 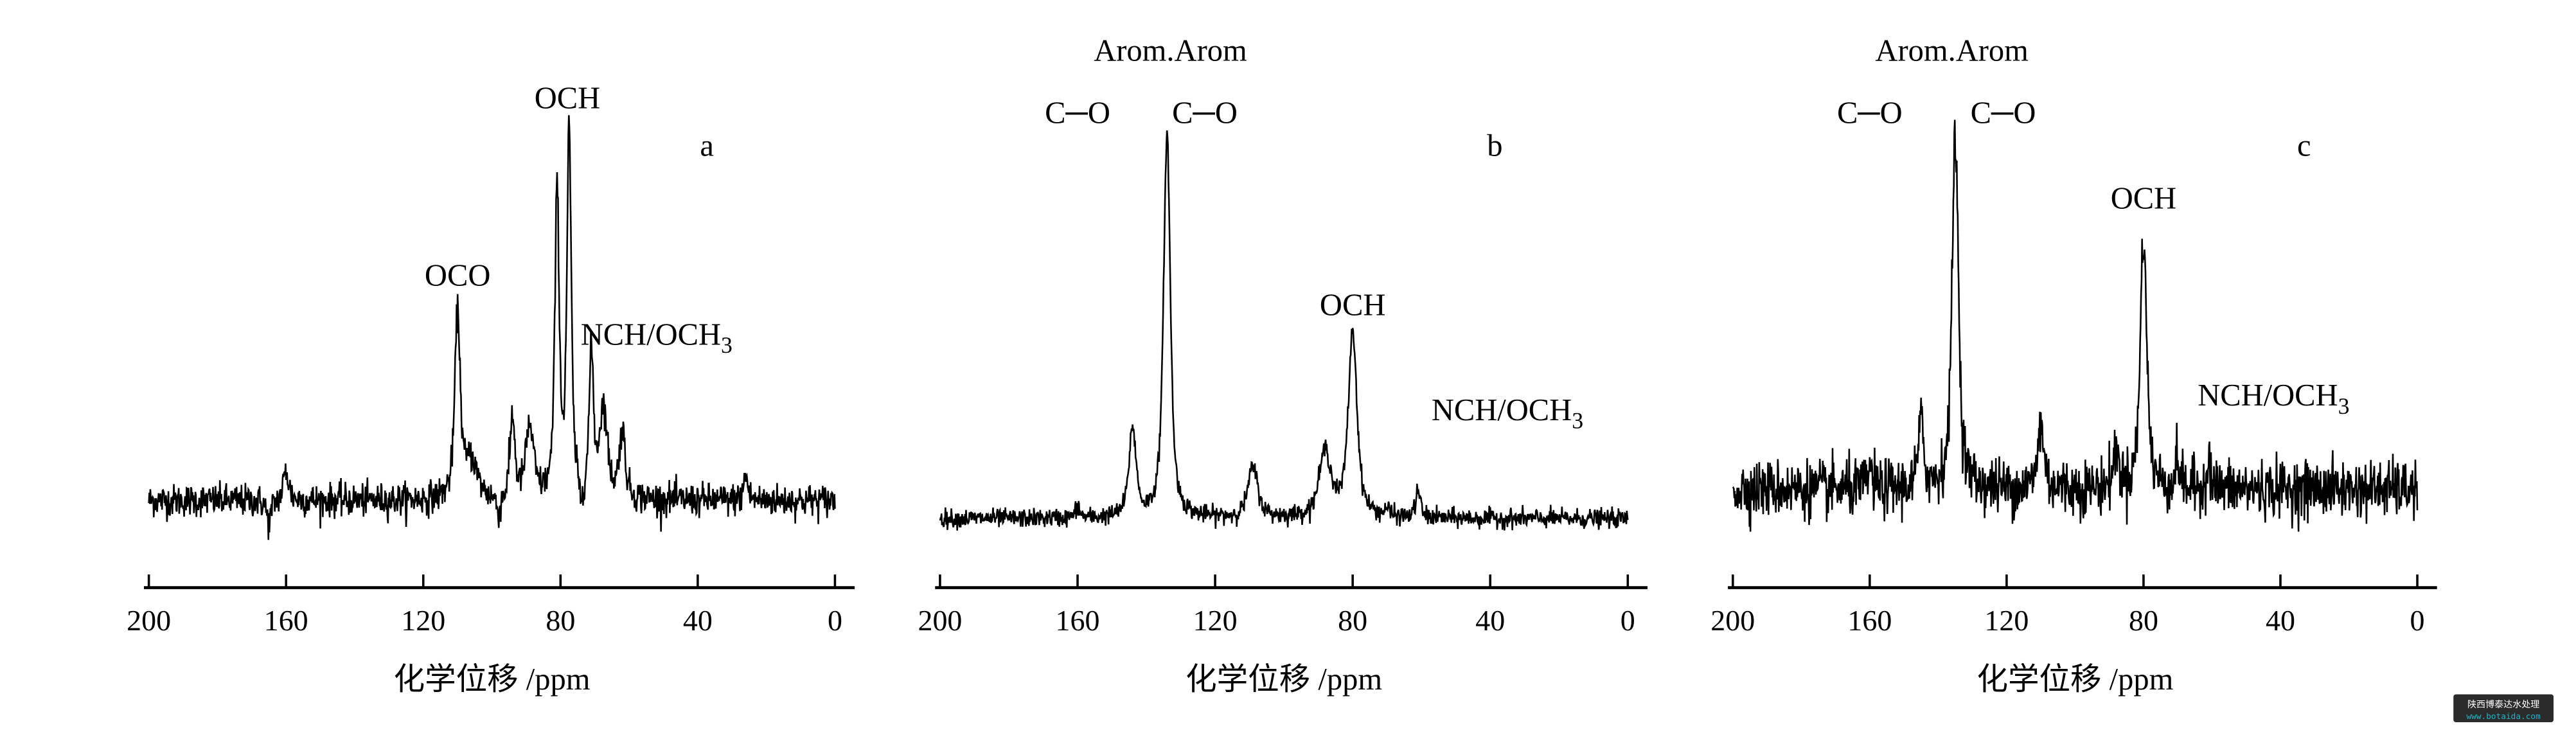 What do you see at coordinates (1495, 146) in the screenshot?
I see `panel-label: b` at bounding box center [1495, 146].